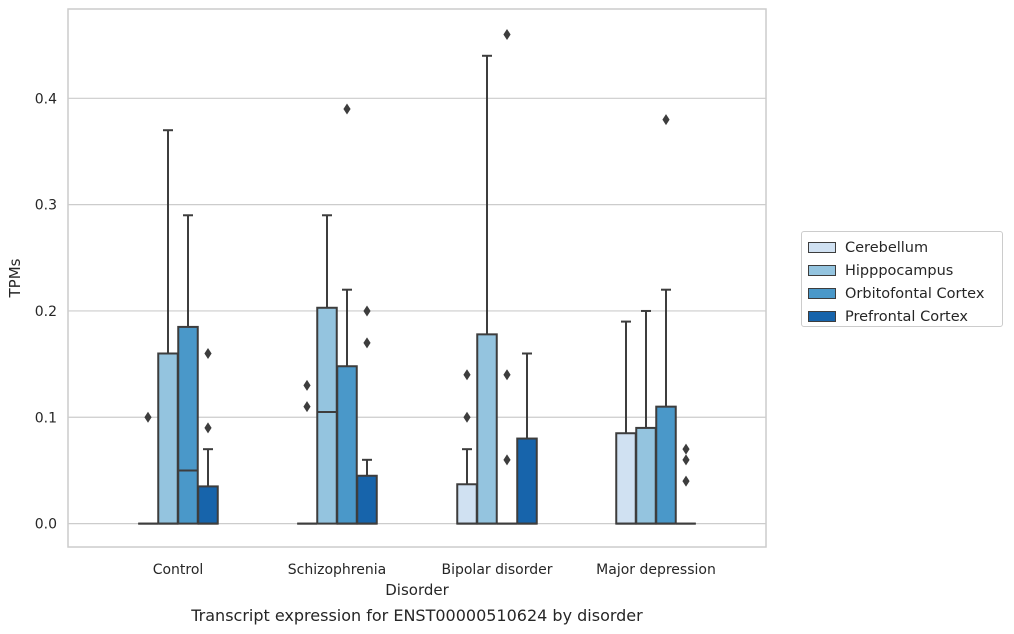  Describe the element at coordinates (906, 316) in the screenshot. I see `legend-label: Prefrontal Cortex` at that location.